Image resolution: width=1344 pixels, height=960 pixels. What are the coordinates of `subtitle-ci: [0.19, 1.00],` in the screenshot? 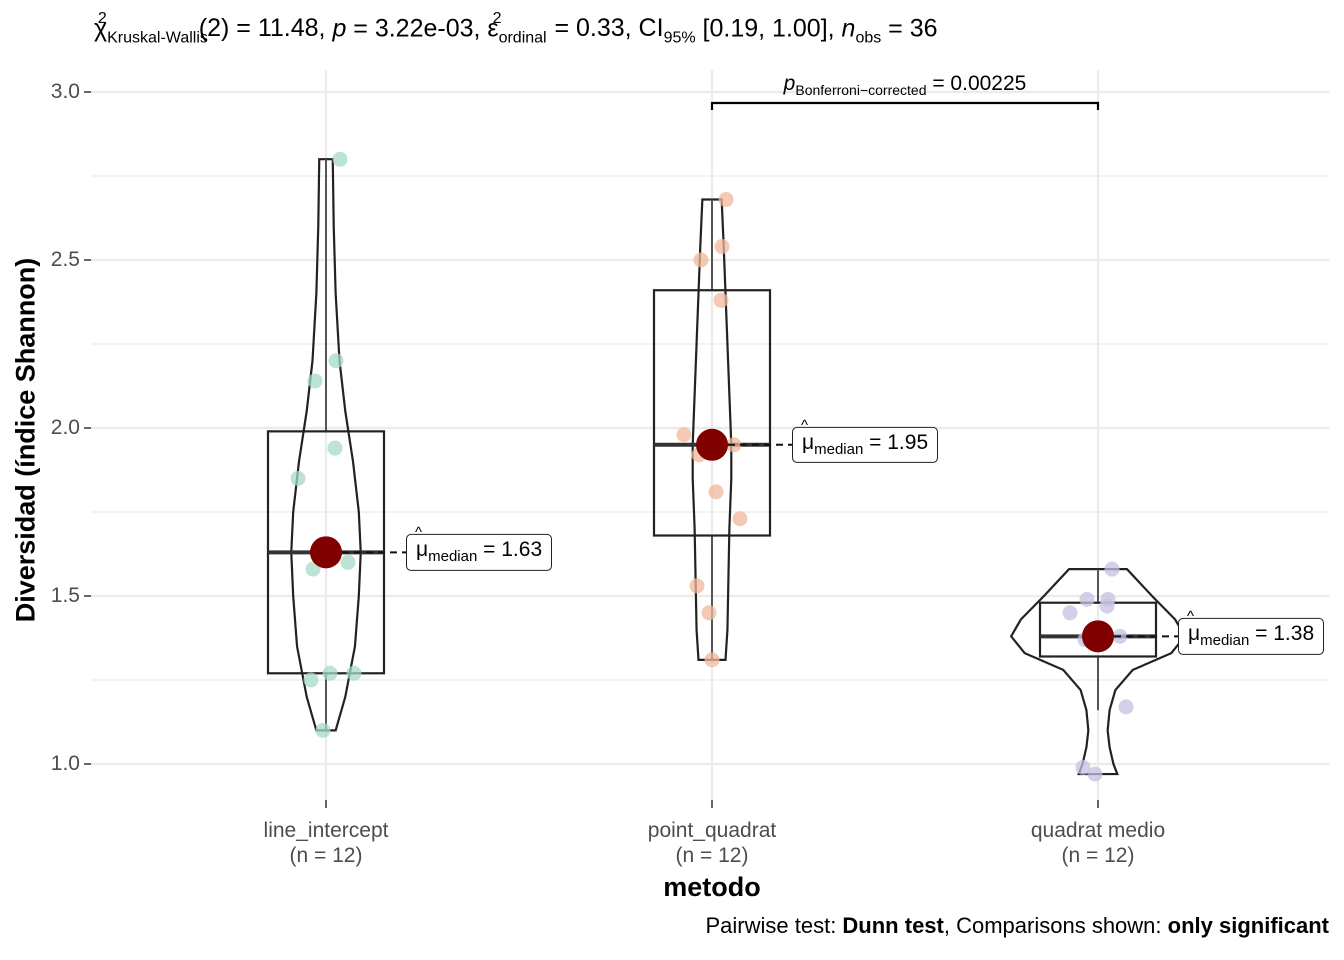 It's located at (768, 28).